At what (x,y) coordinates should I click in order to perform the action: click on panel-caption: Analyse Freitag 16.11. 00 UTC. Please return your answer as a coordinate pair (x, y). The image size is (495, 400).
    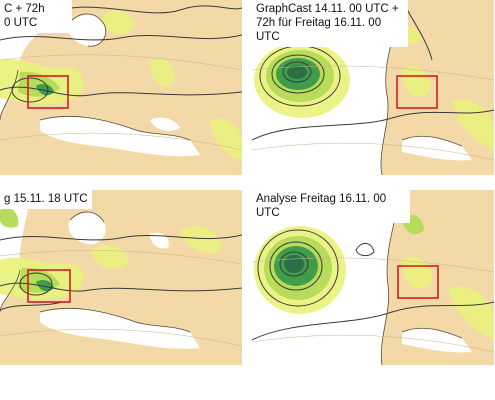
    Looking at the image, I should click on (331, 206).